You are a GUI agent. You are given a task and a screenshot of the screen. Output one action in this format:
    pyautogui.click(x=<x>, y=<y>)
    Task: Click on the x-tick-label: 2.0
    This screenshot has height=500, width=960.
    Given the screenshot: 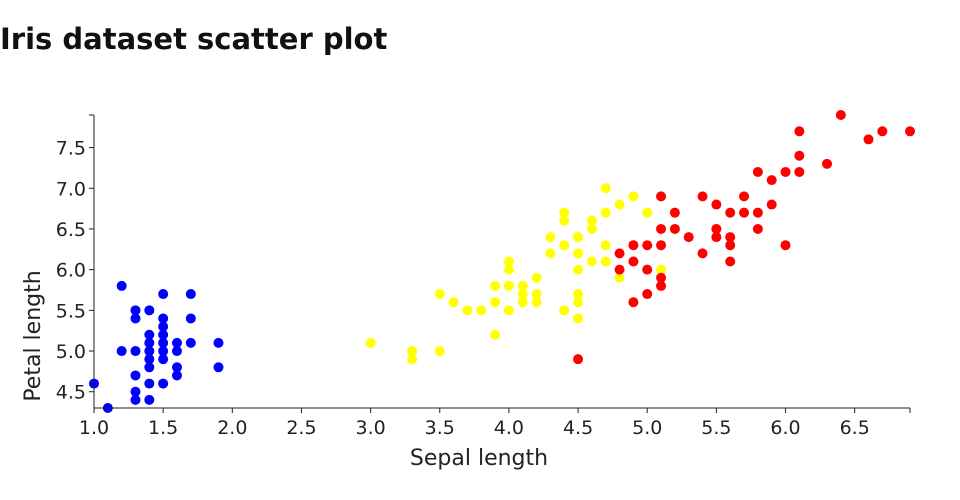 What is the action you would take?
    pyautogui.click(x=232, y=428)
    